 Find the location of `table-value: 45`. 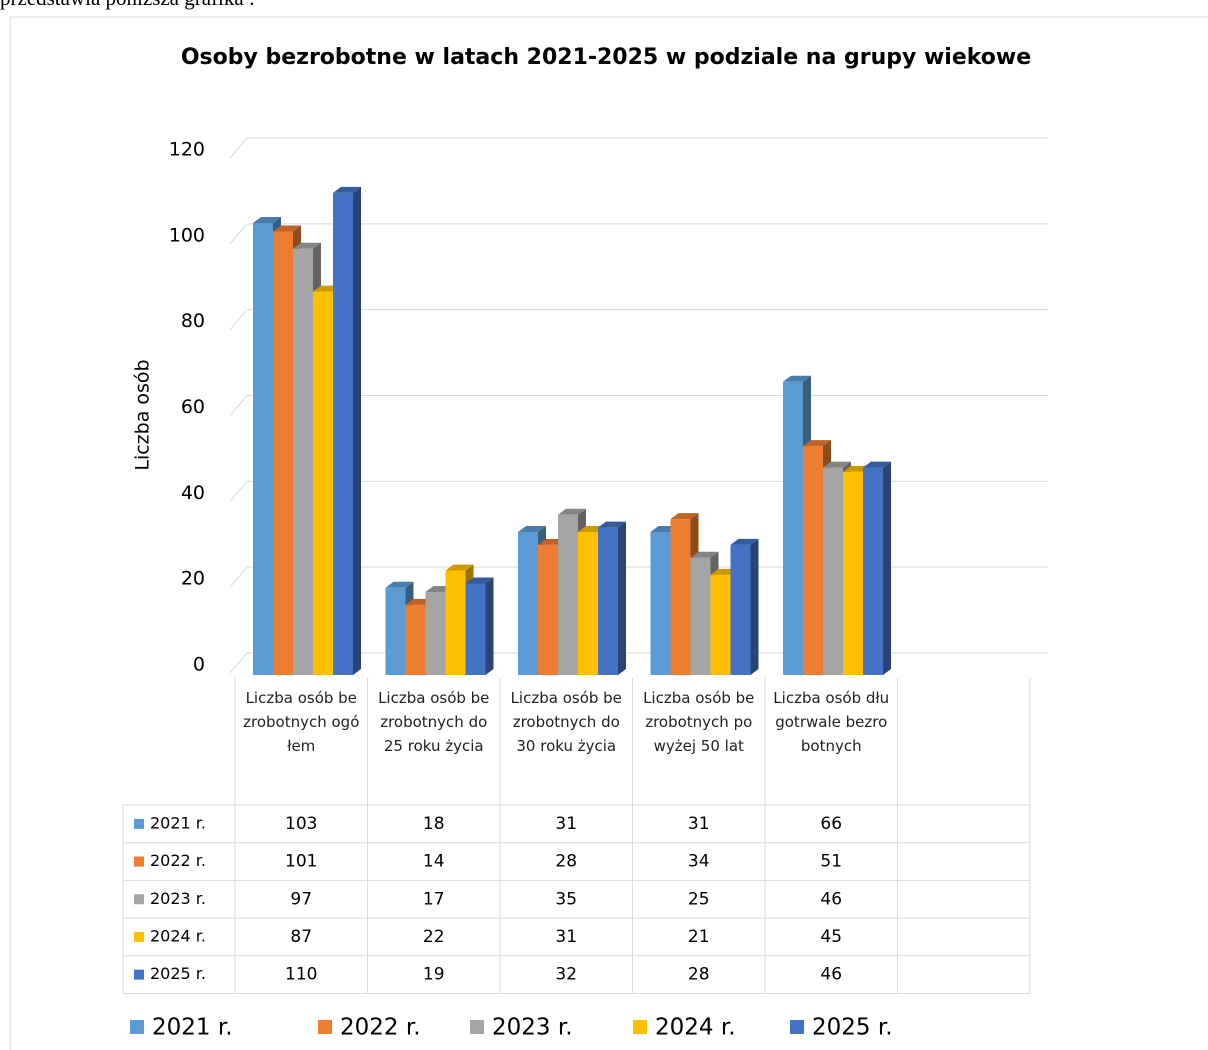

table-value: 45 is located at coordinates (831, 937).